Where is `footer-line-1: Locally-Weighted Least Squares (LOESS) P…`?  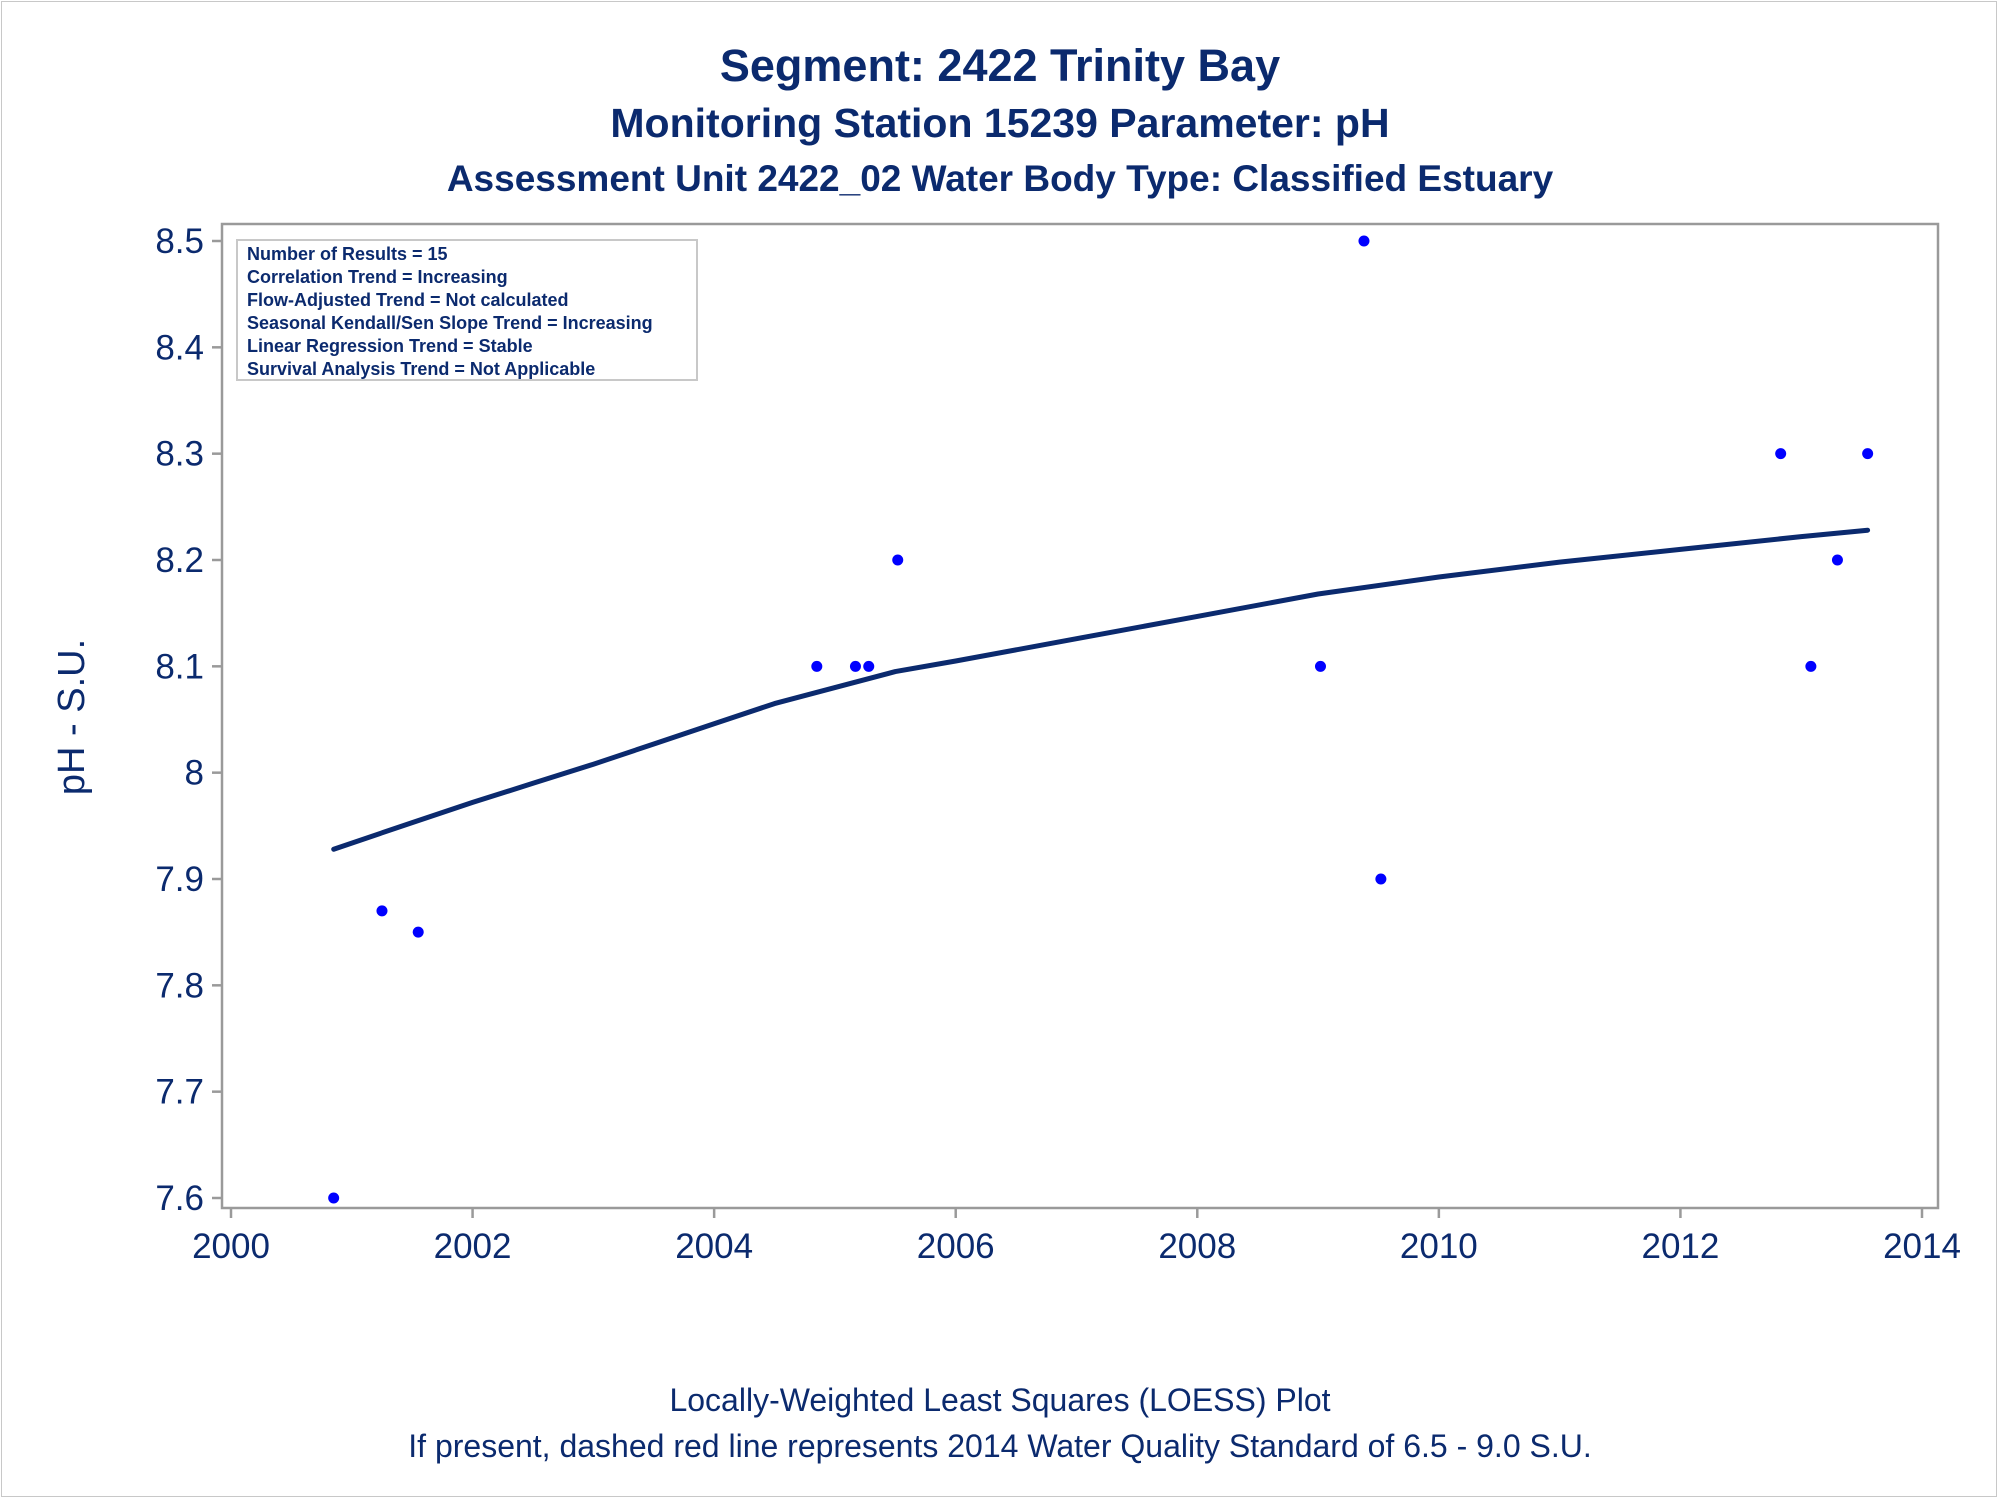 footer-line-1: Locally-Weighted Least Squares (LOESS) P… is located at coordinates (1000, 1400).